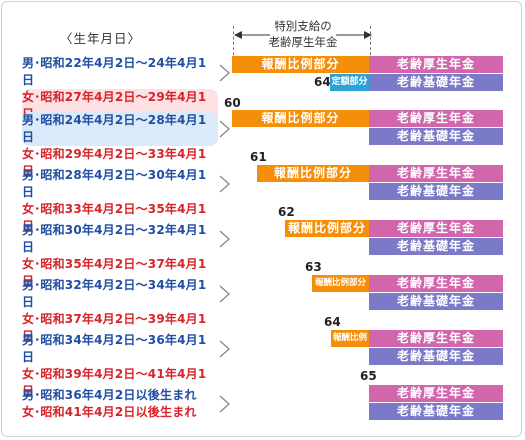 This screenshot has width=525, height=440. Describe the element at coordinates (114, 293) in the screenshot. I see `male-birth-range: 男･昭和32年4月2日～34年4月1日` at that location.